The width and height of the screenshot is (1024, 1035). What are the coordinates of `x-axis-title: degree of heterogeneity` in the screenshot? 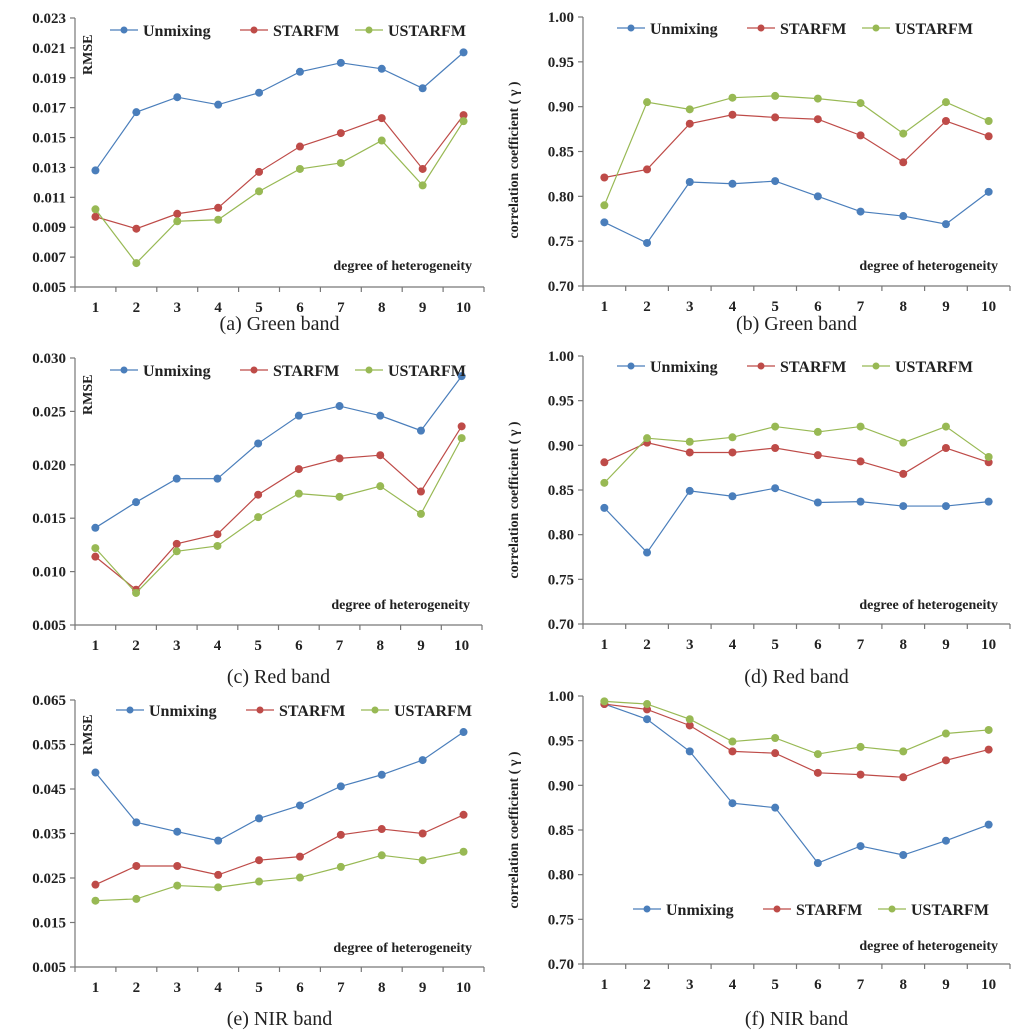 It's located at (928, 266).